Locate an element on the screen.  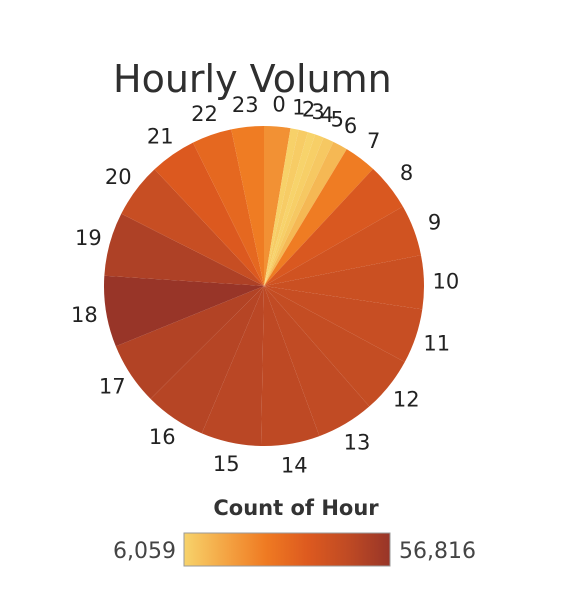
pie-label-hour-1: 1 is located at coordinates (298, 107).